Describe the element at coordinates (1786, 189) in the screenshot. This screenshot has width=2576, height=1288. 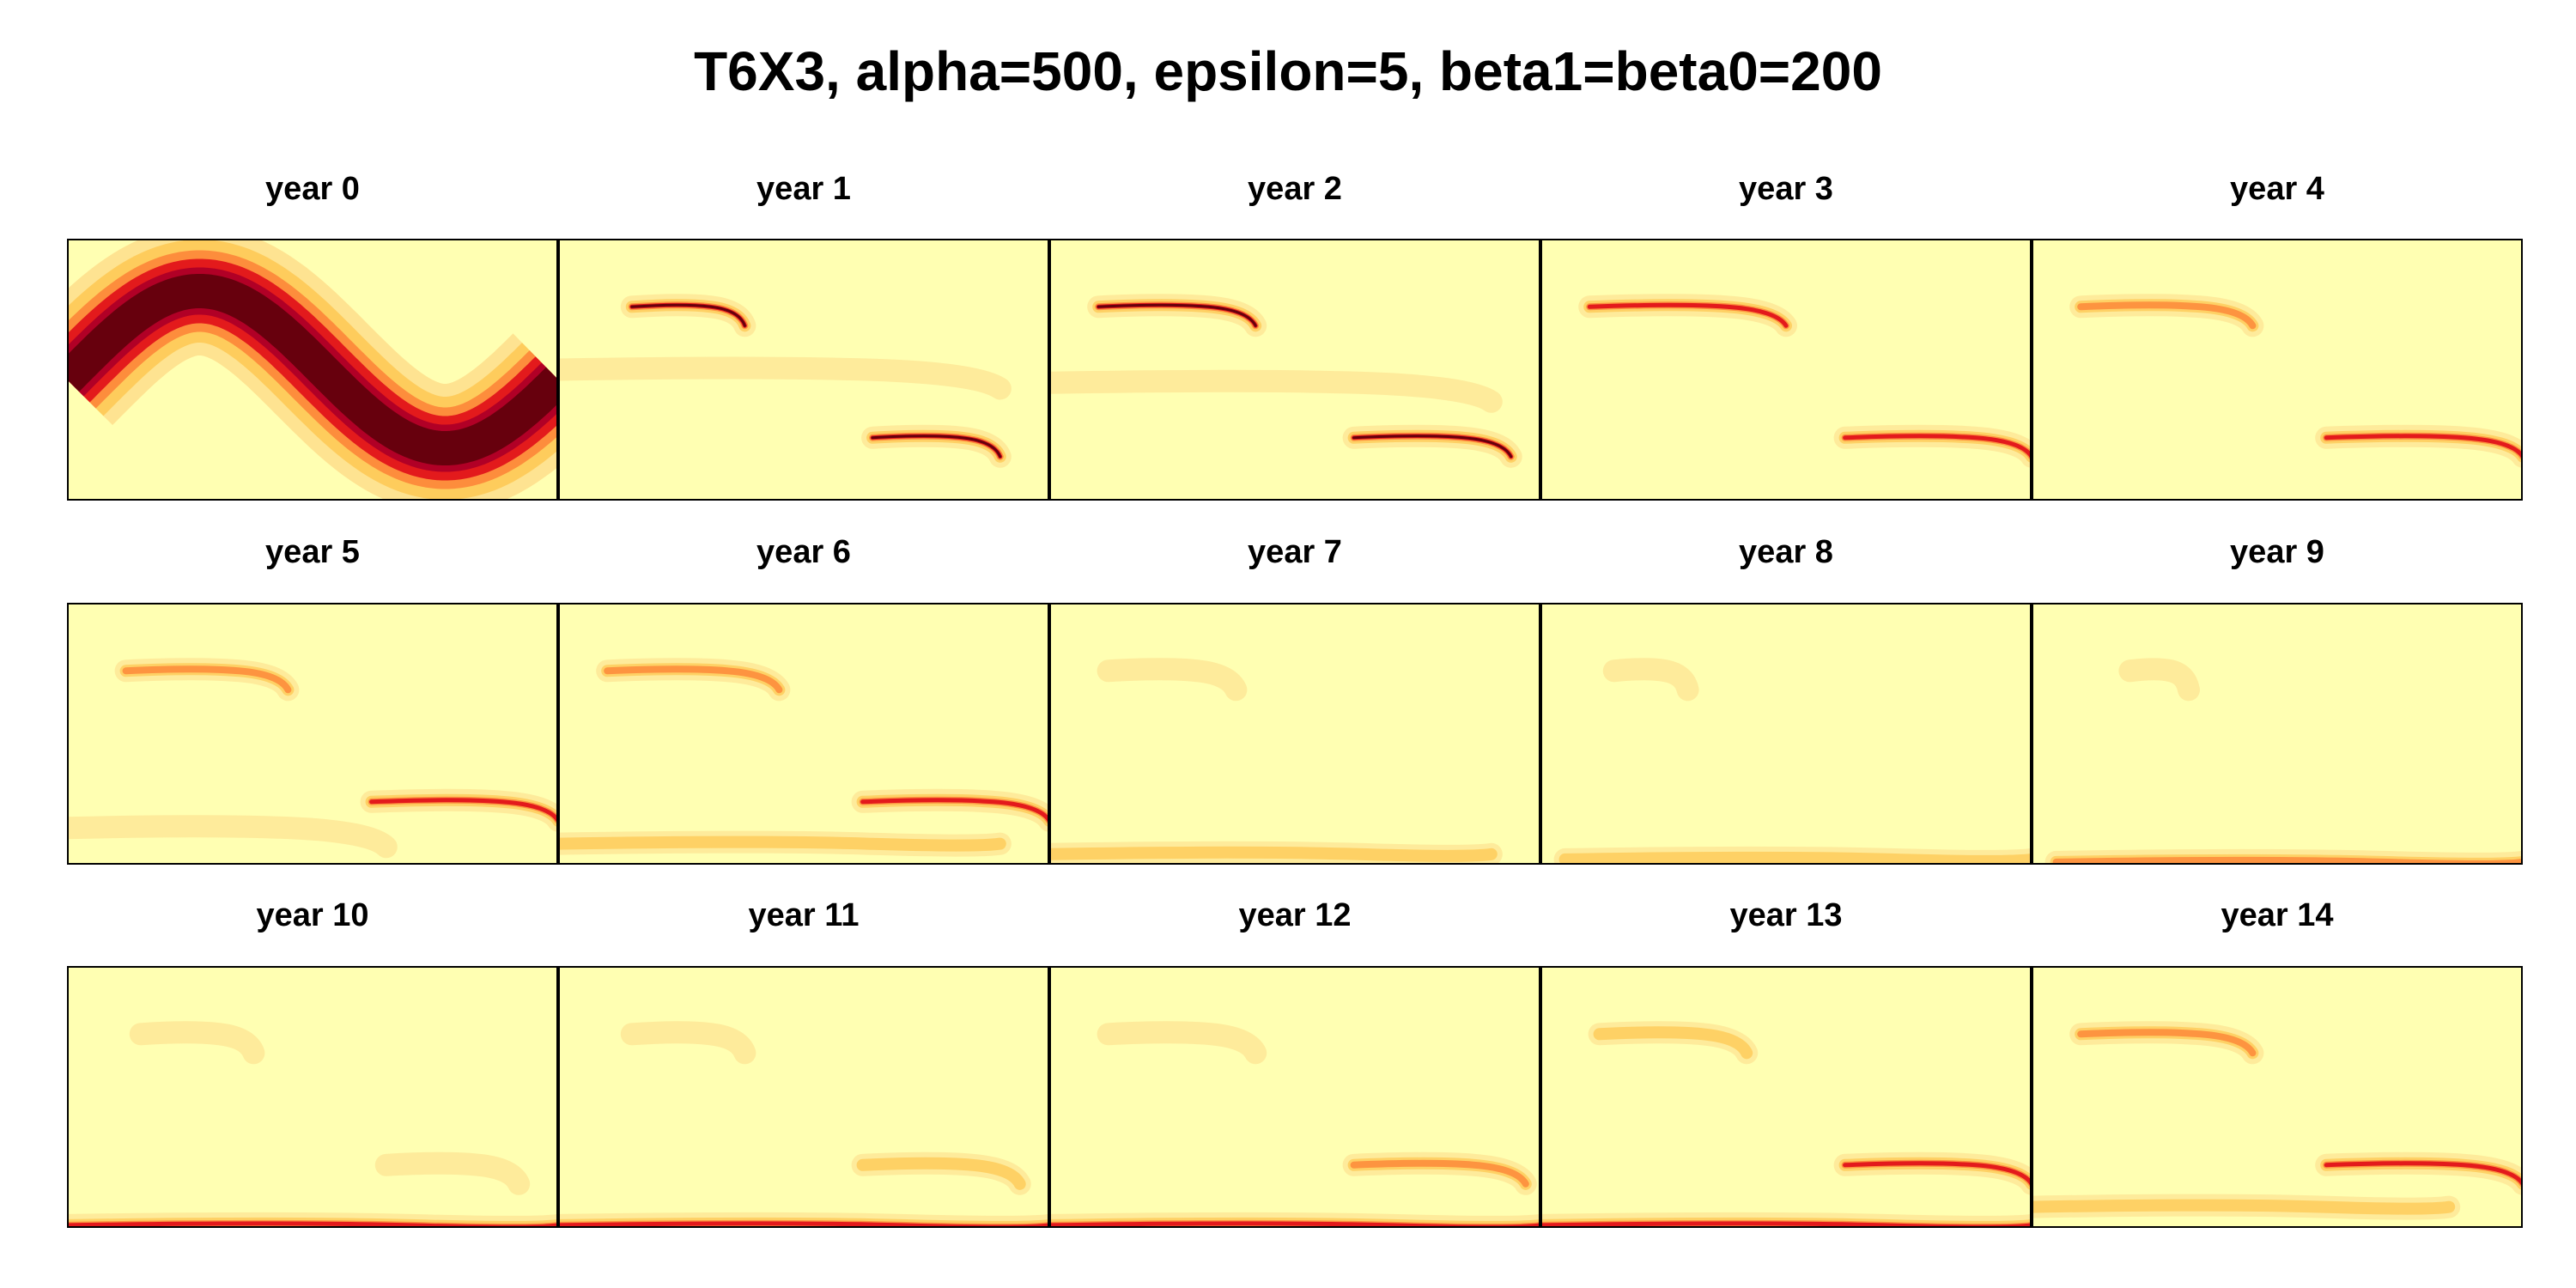
I see `panel-title-year-3: year 3` at that location.